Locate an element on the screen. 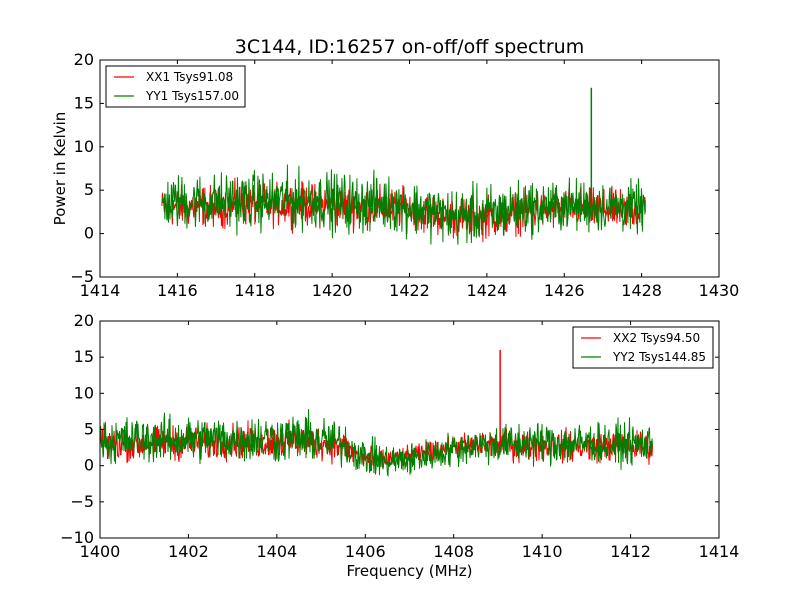  chart-title: 3C144, ID:16257 on-off/off spectrum is located at coordinates (409, 47).